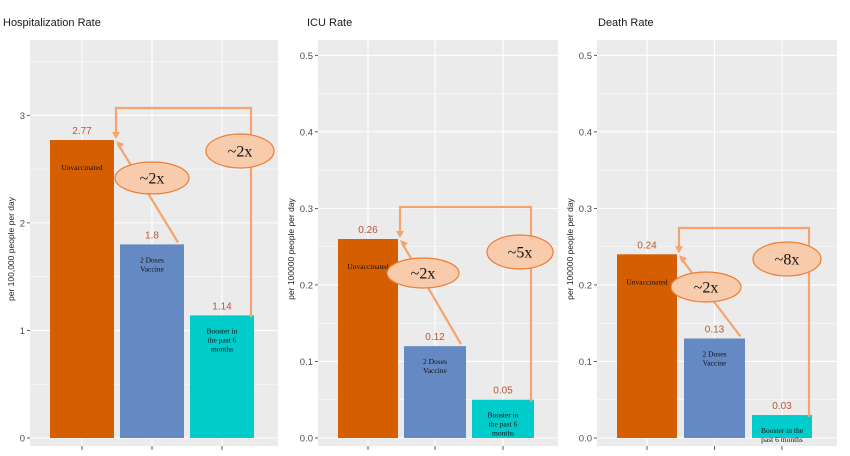  I want to click on data-label: 0.12, so click(435, 337).